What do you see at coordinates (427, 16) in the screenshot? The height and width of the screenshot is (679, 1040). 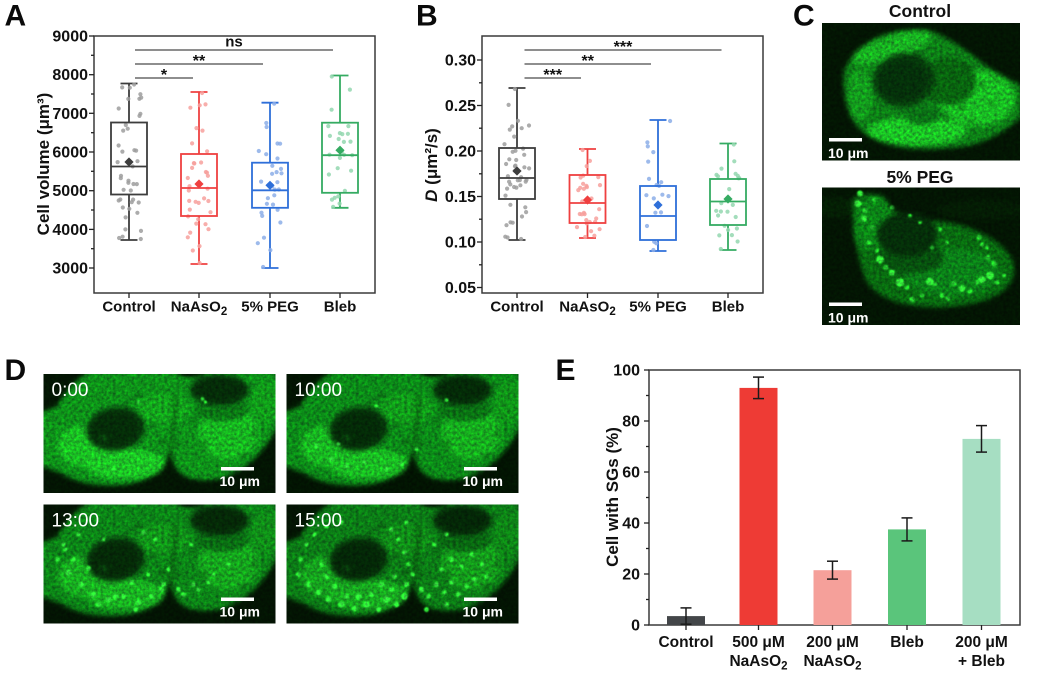 I see `svg-text: B` at bounding box center [427, 16].